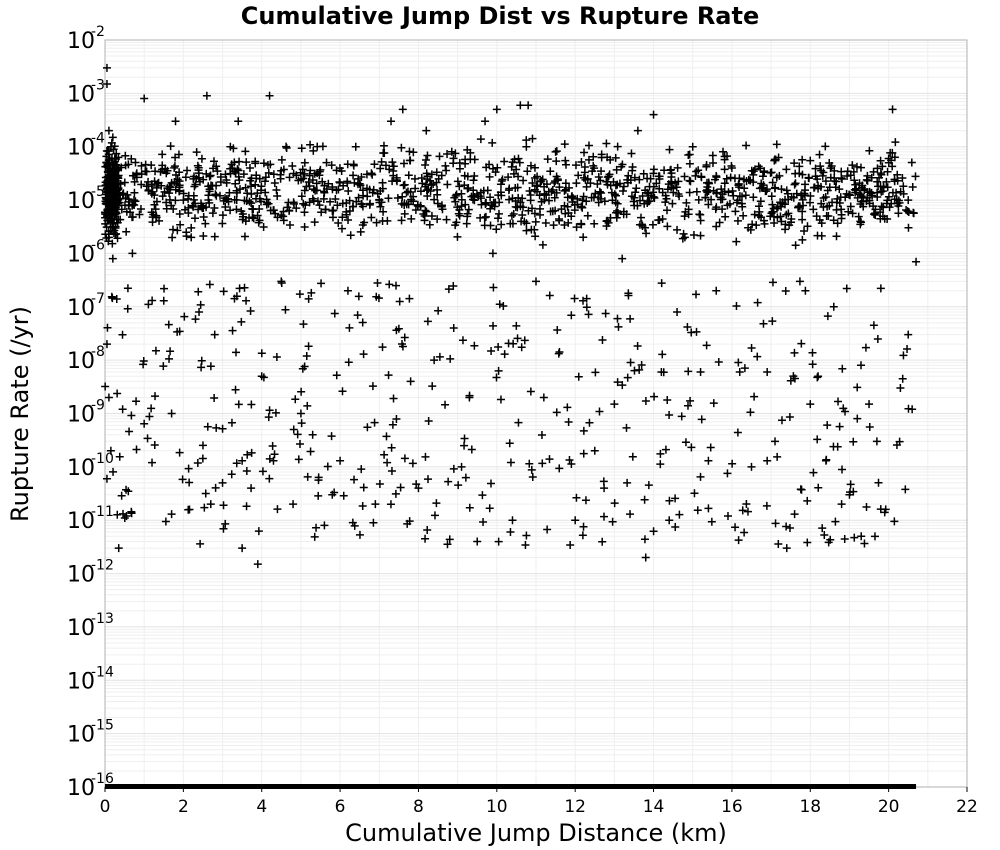 The width and height of the screenshot is (1000, 850). What do you see at coordinates (102, 619) in the screenshot?
I see `y-tick-exponent: -13` at bounding box center [102, 619].